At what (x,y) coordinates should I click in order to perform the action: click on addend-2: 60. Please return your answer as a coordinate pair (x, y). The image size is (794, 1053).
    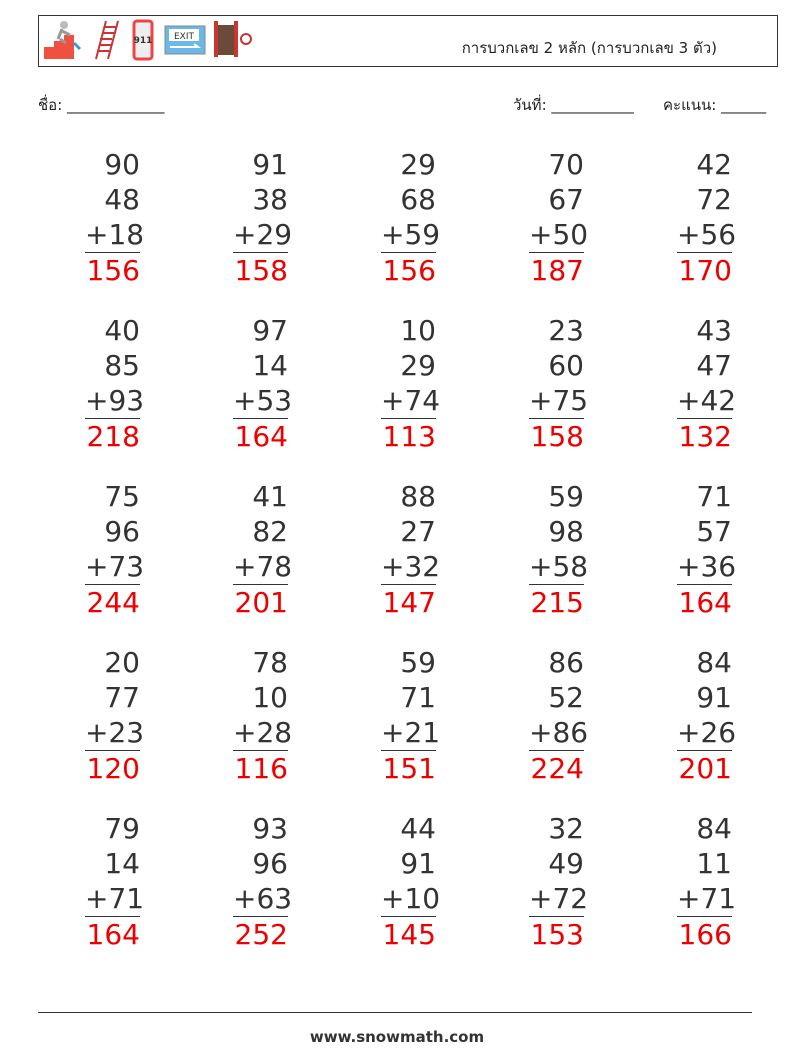
    Looking at the image, I should click on (566, 365).